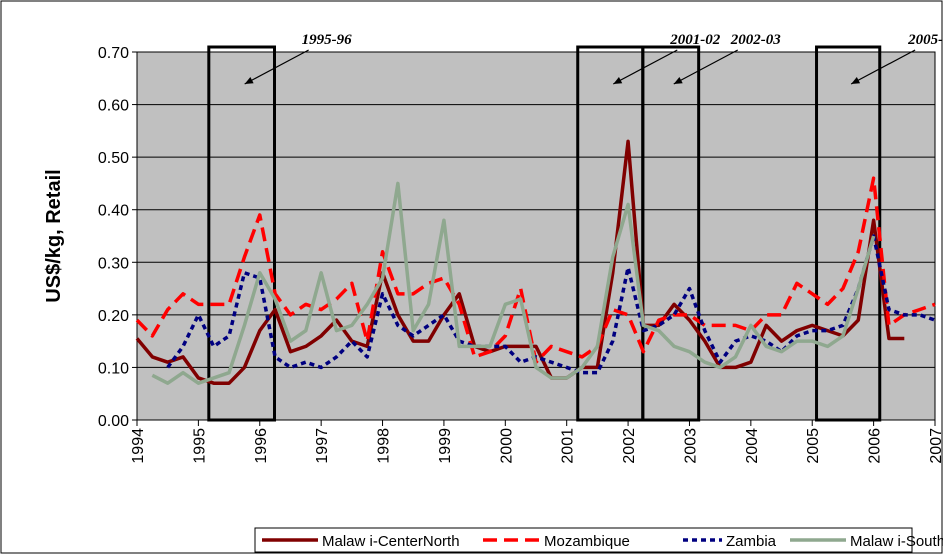 This screenshot has width=943, height=554. What do you see at coordinates (690, 446) in the screenshot?
I see `x-tick-label: 2003` at bounding box center [690, 446].